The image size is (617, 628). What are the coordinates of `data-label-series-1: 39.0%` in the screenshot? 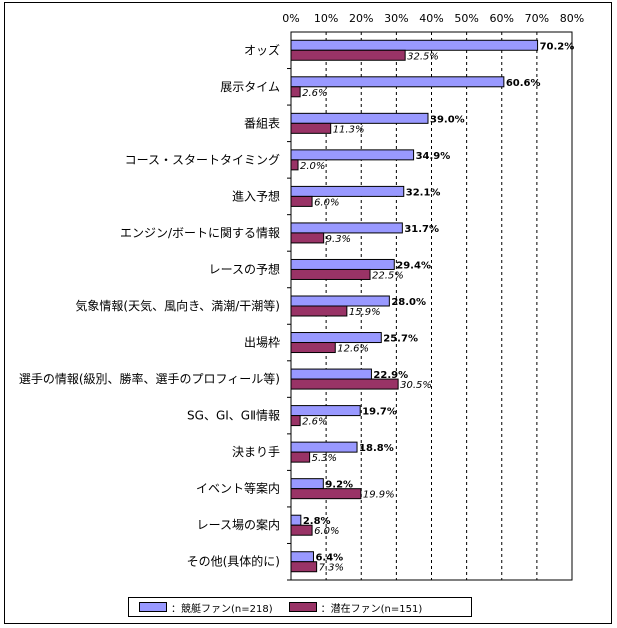 It's located at (447, 119).